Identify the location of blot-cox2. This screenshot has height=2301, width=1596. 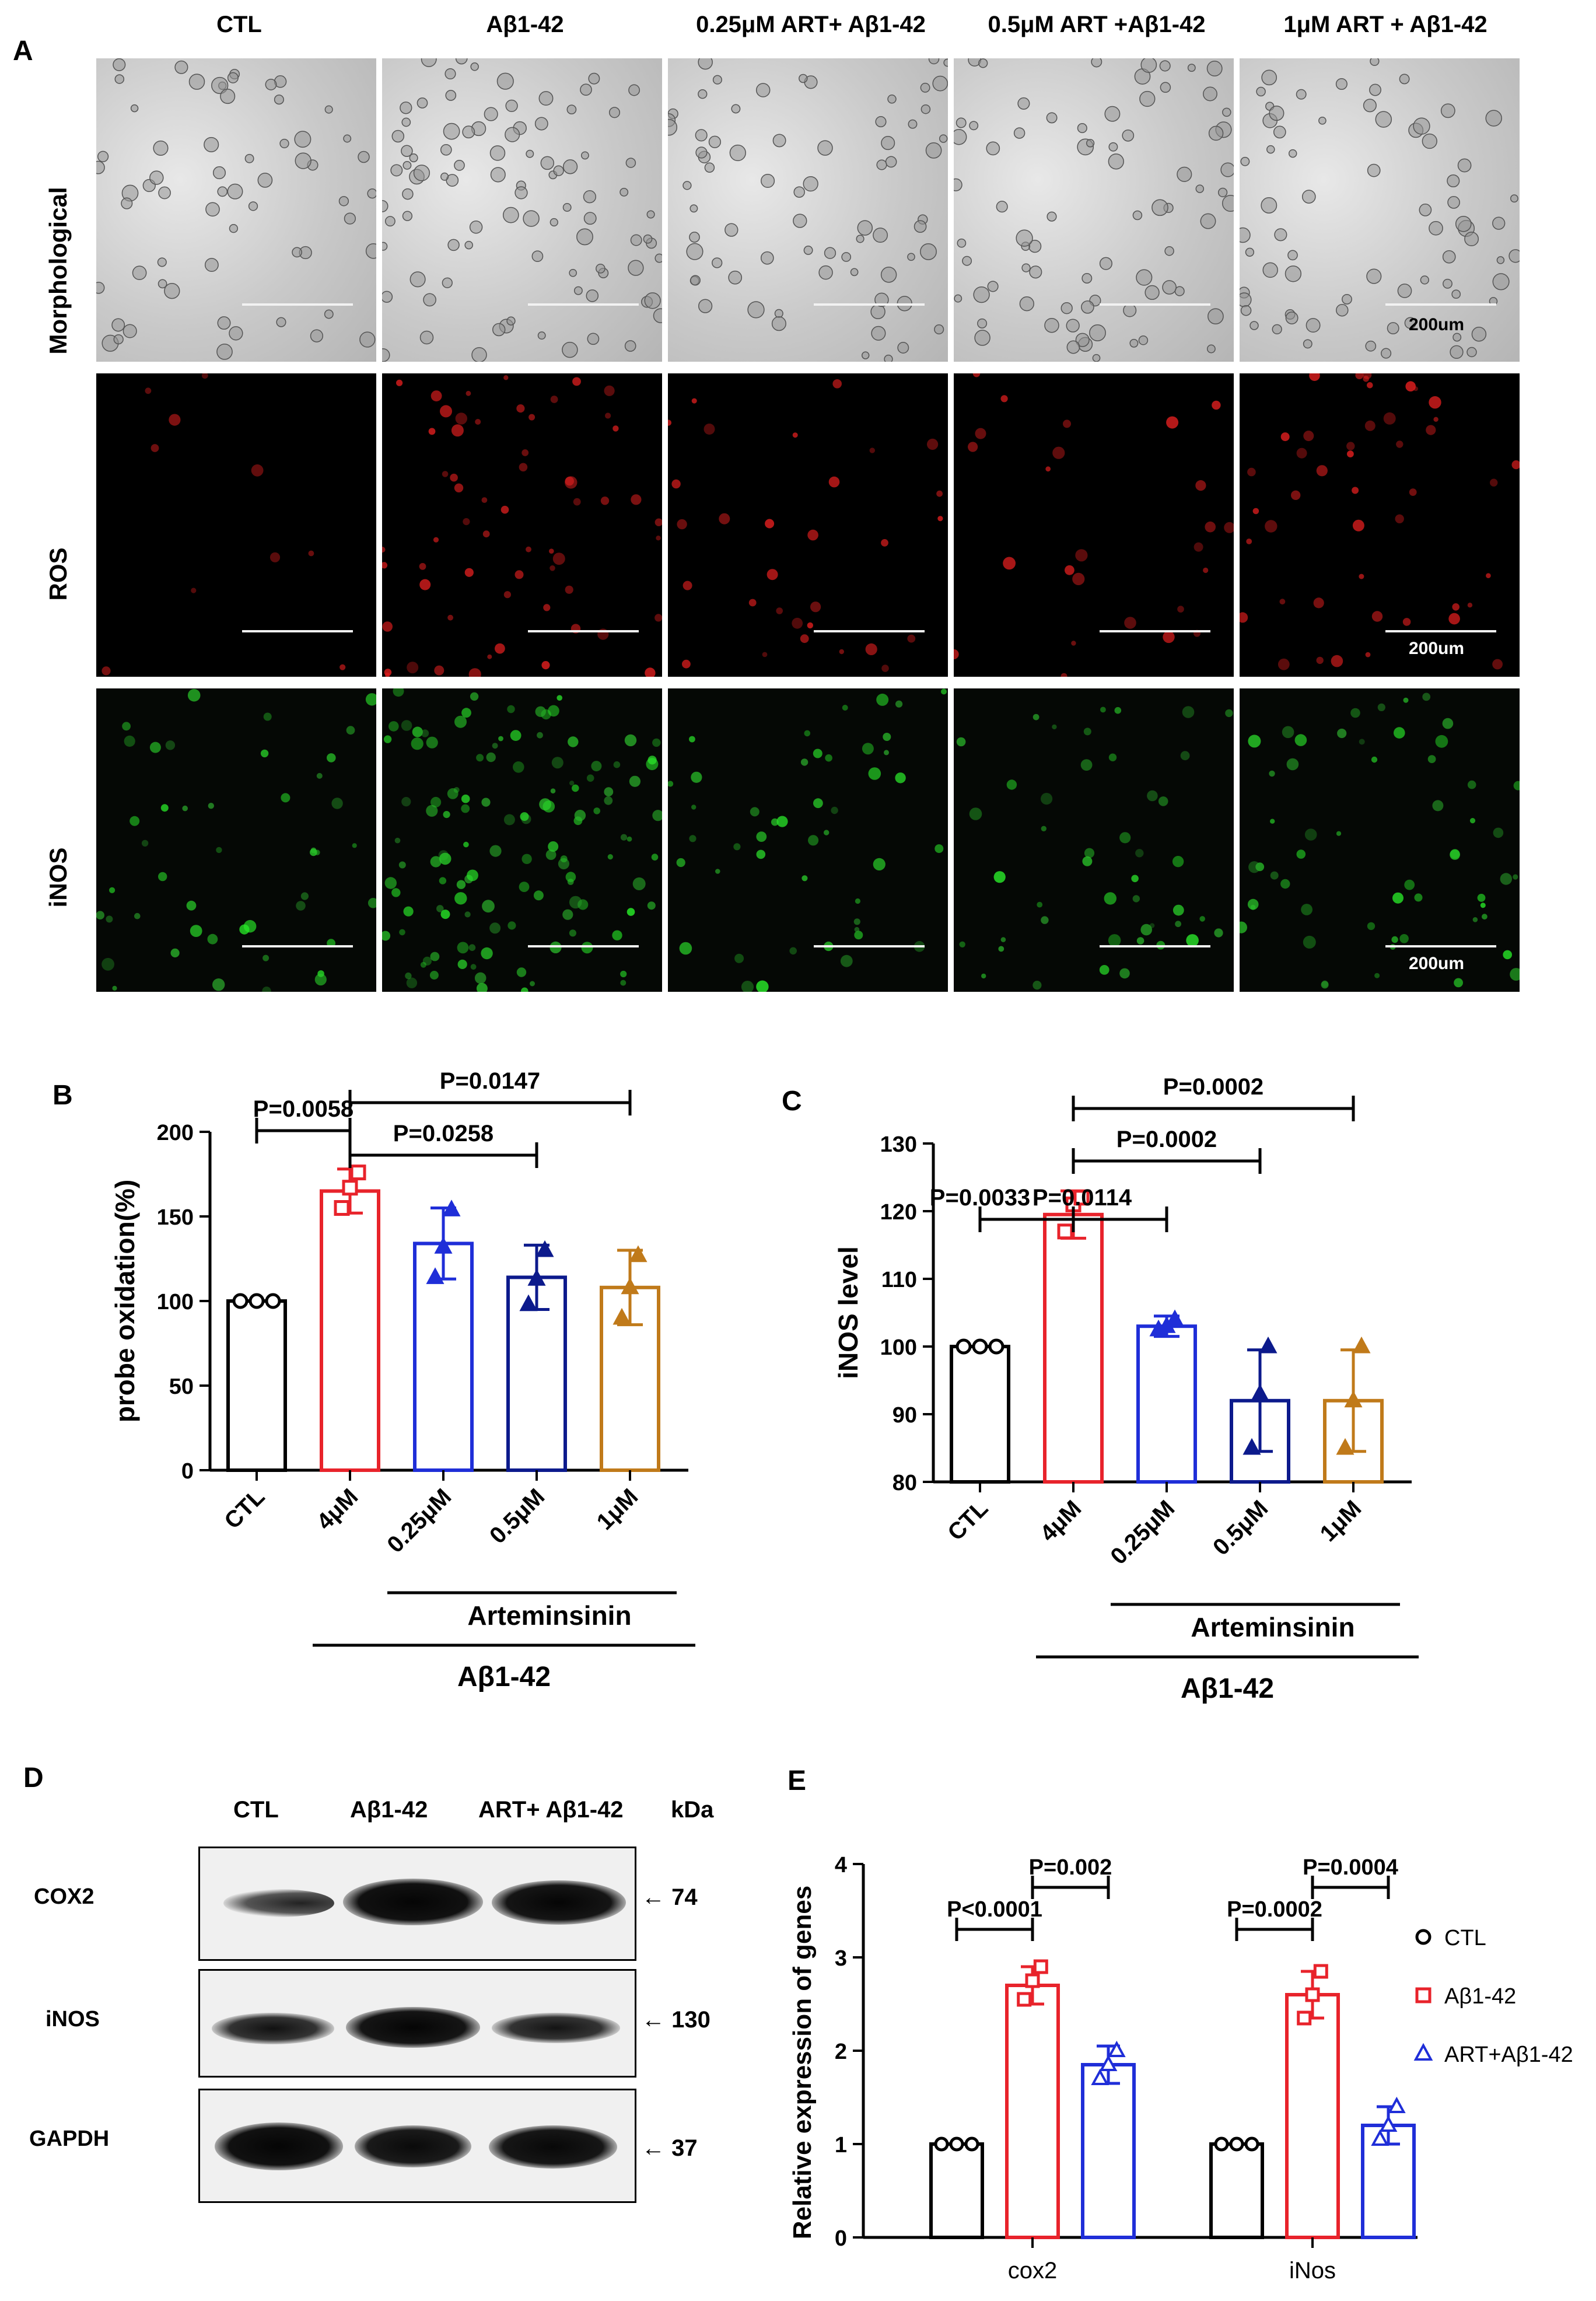
(417, 1904).